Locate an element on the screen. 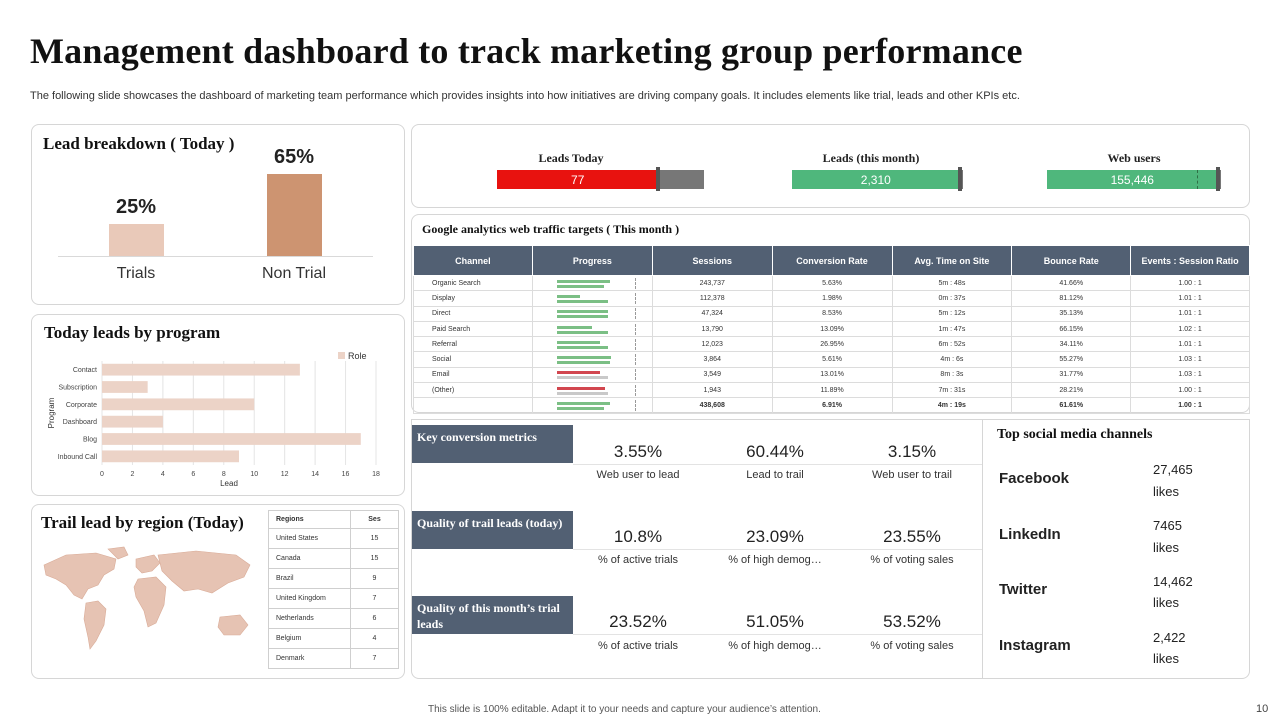  ga-channel: Direct is located at coordinates (473, 313).